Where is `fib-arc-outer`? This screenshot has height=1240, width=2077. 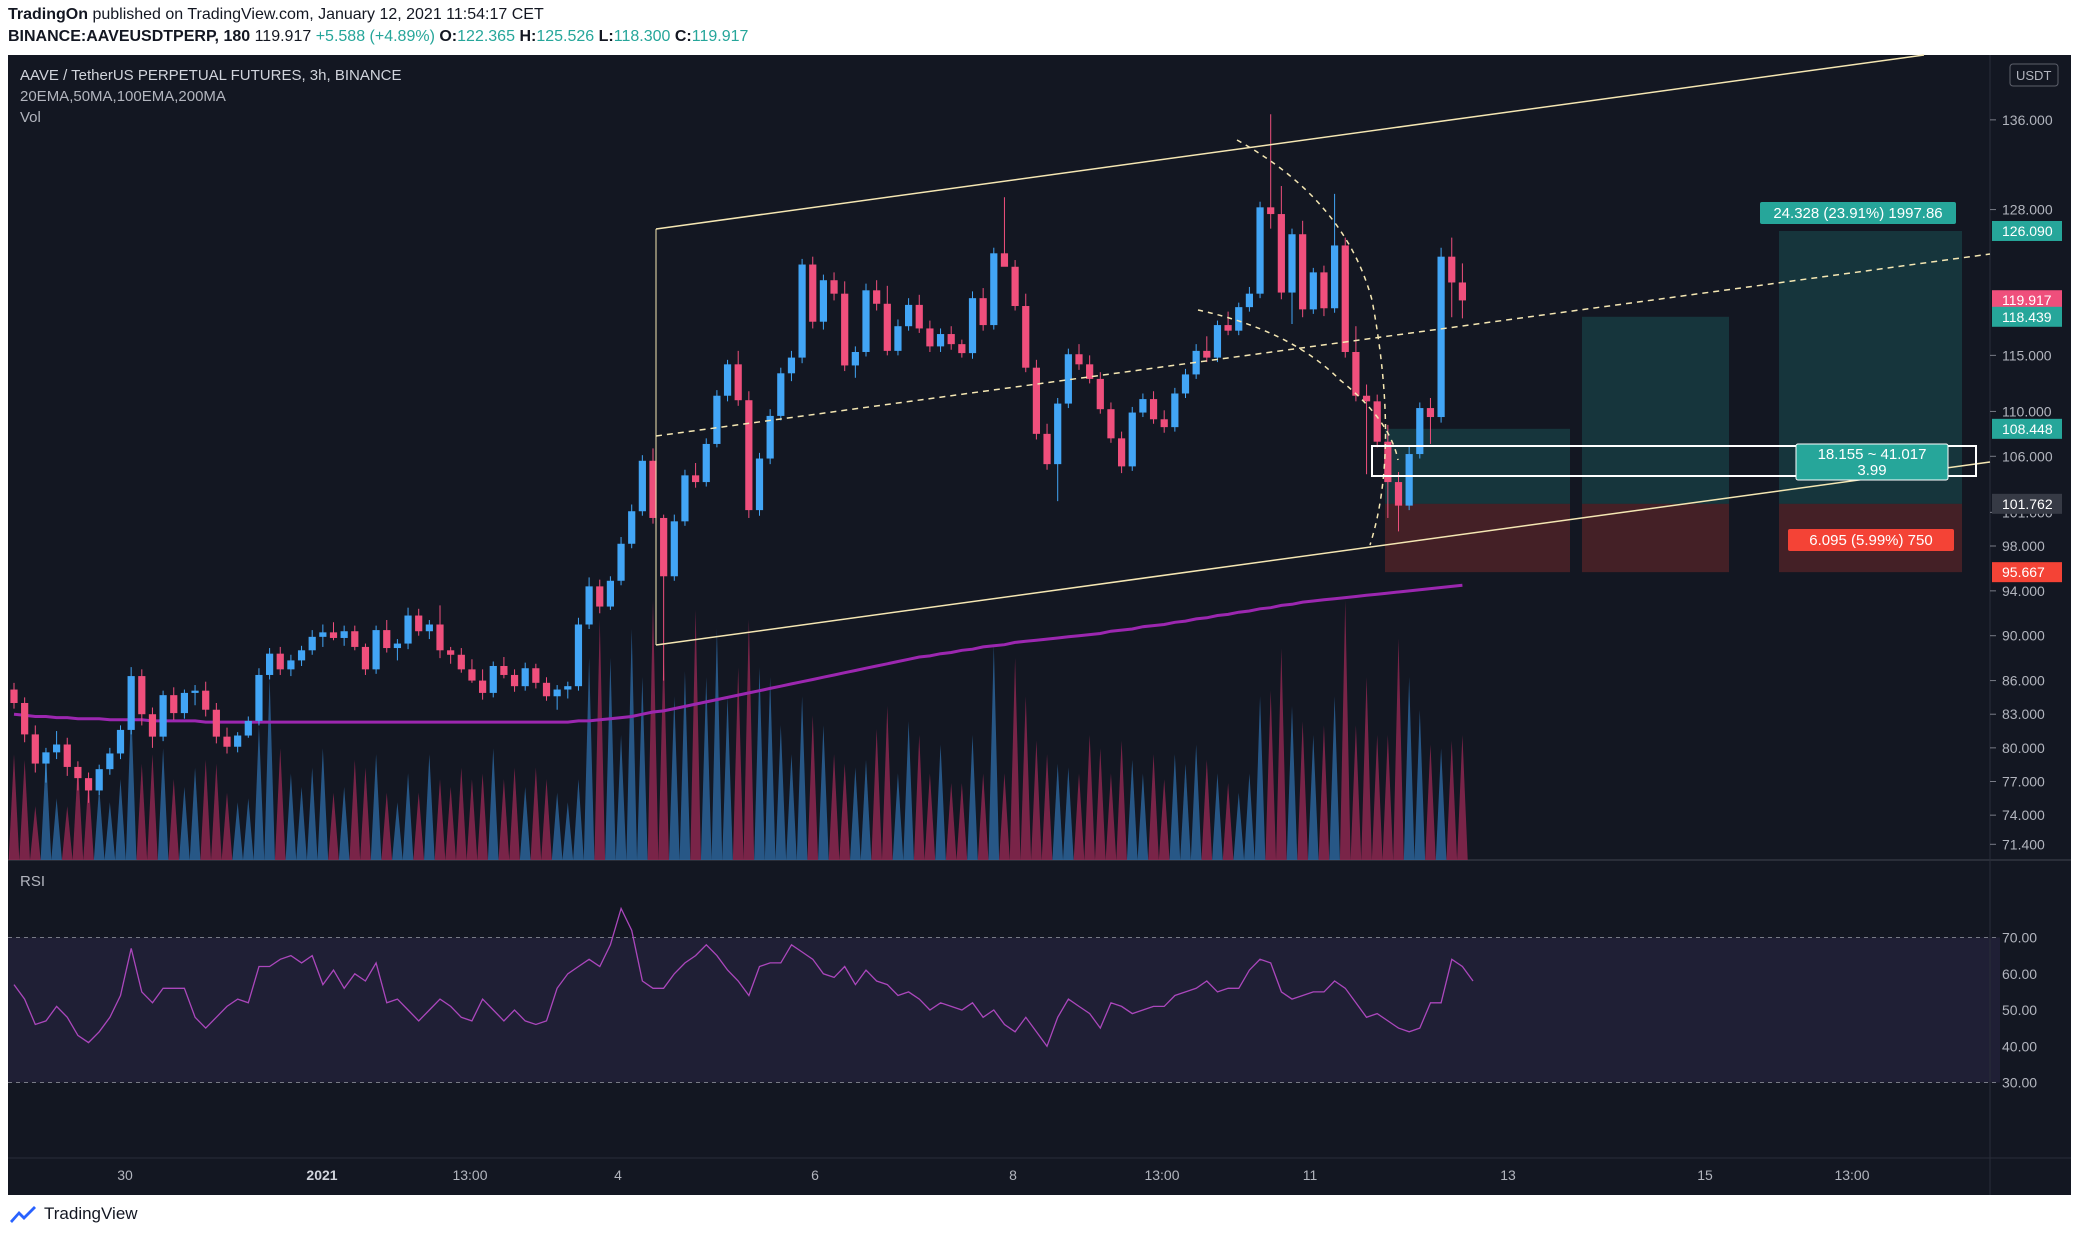 fib-arc-outer is located at coordinates (1311, 342).